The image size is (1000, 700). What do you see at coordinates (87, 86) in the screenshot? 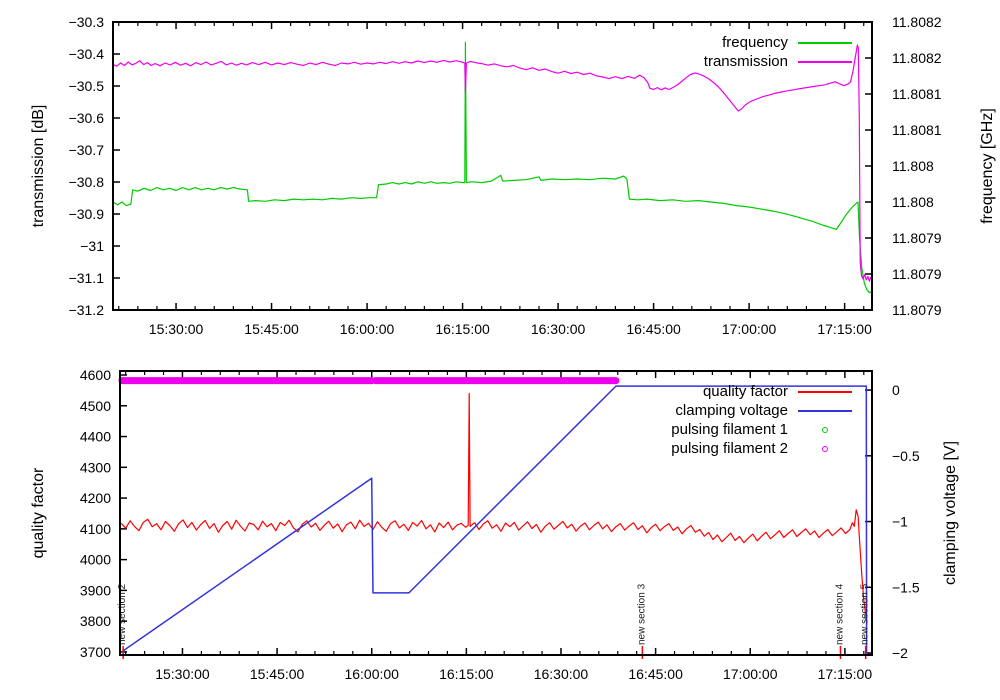
I see `svg-text: −30.5` at bounding box center [87, 86].